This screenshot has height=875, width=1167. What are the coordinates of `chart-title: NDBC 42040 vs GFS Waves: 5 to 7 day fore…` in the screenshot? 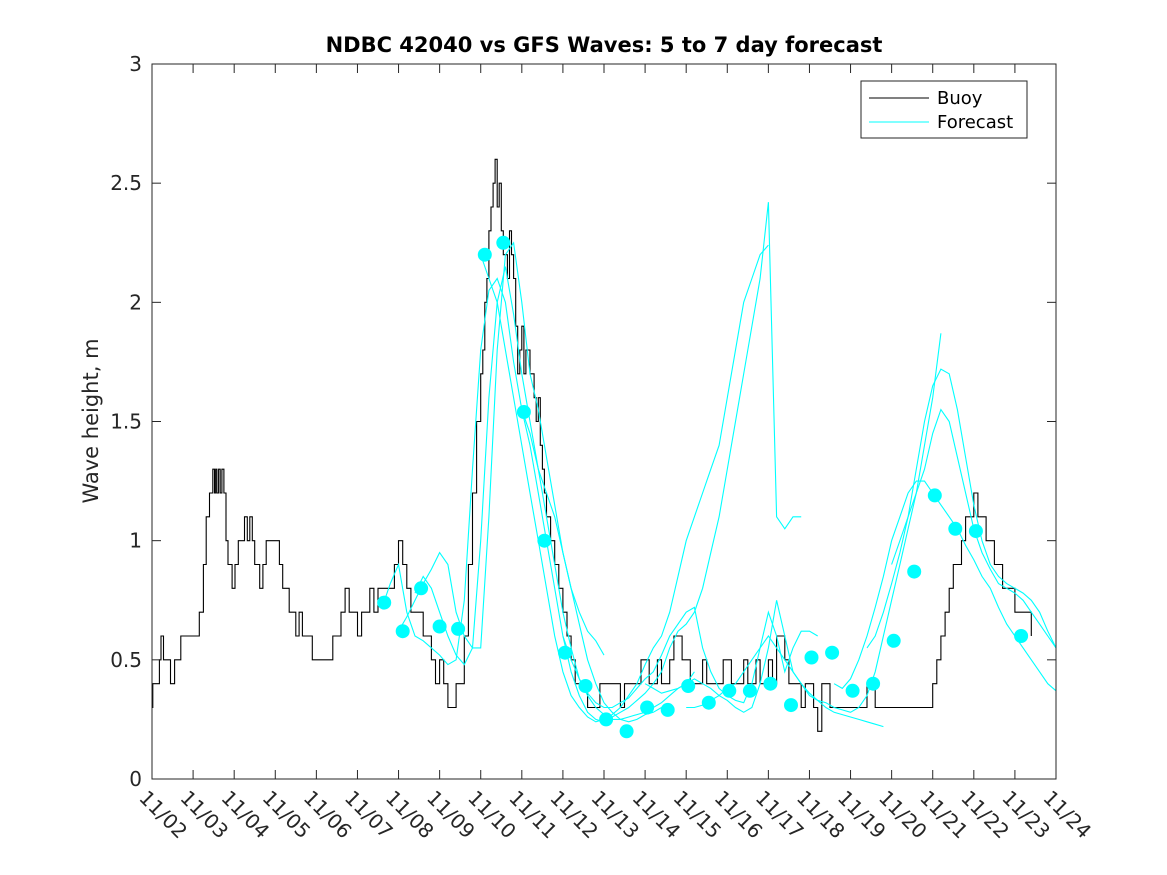 It's located at (604, 45).